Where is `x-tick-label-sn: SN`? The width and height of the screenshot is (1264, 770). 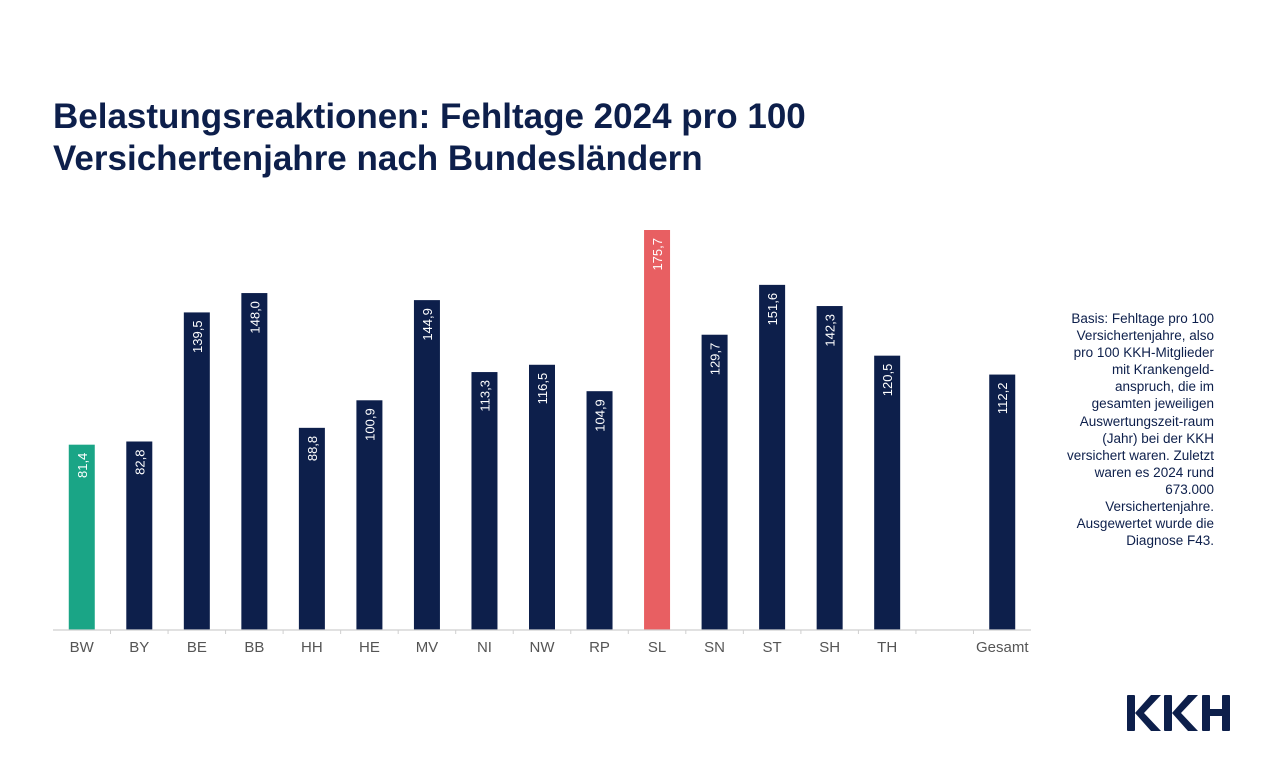 x-tick-label-sn: SN is located at coordinates (714, 647).